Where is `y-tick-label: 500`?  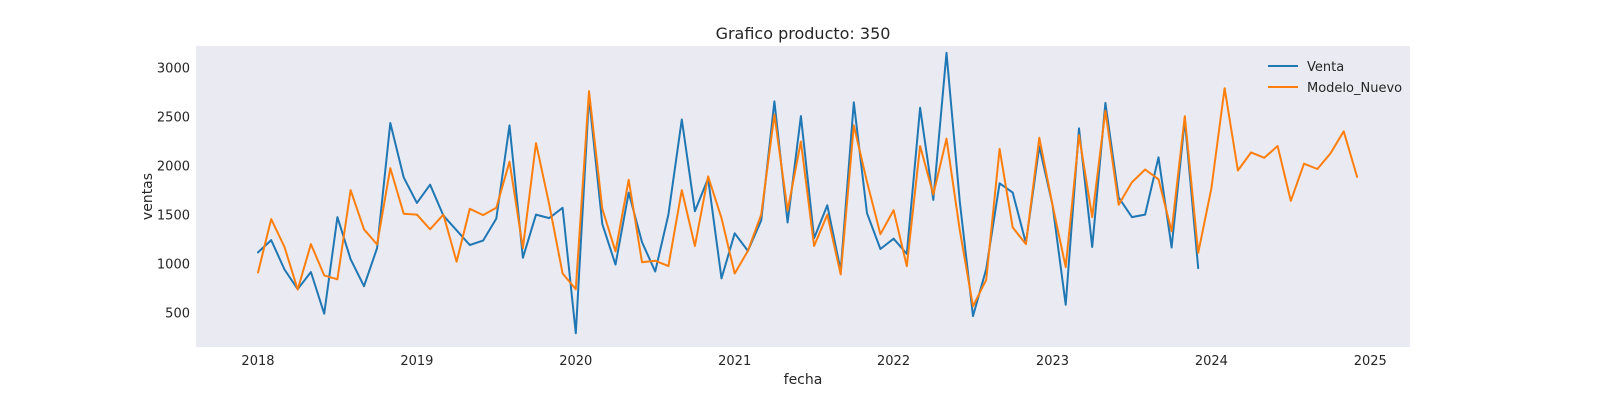 y-tick-label: 500 is located at coordinates (177, 314).